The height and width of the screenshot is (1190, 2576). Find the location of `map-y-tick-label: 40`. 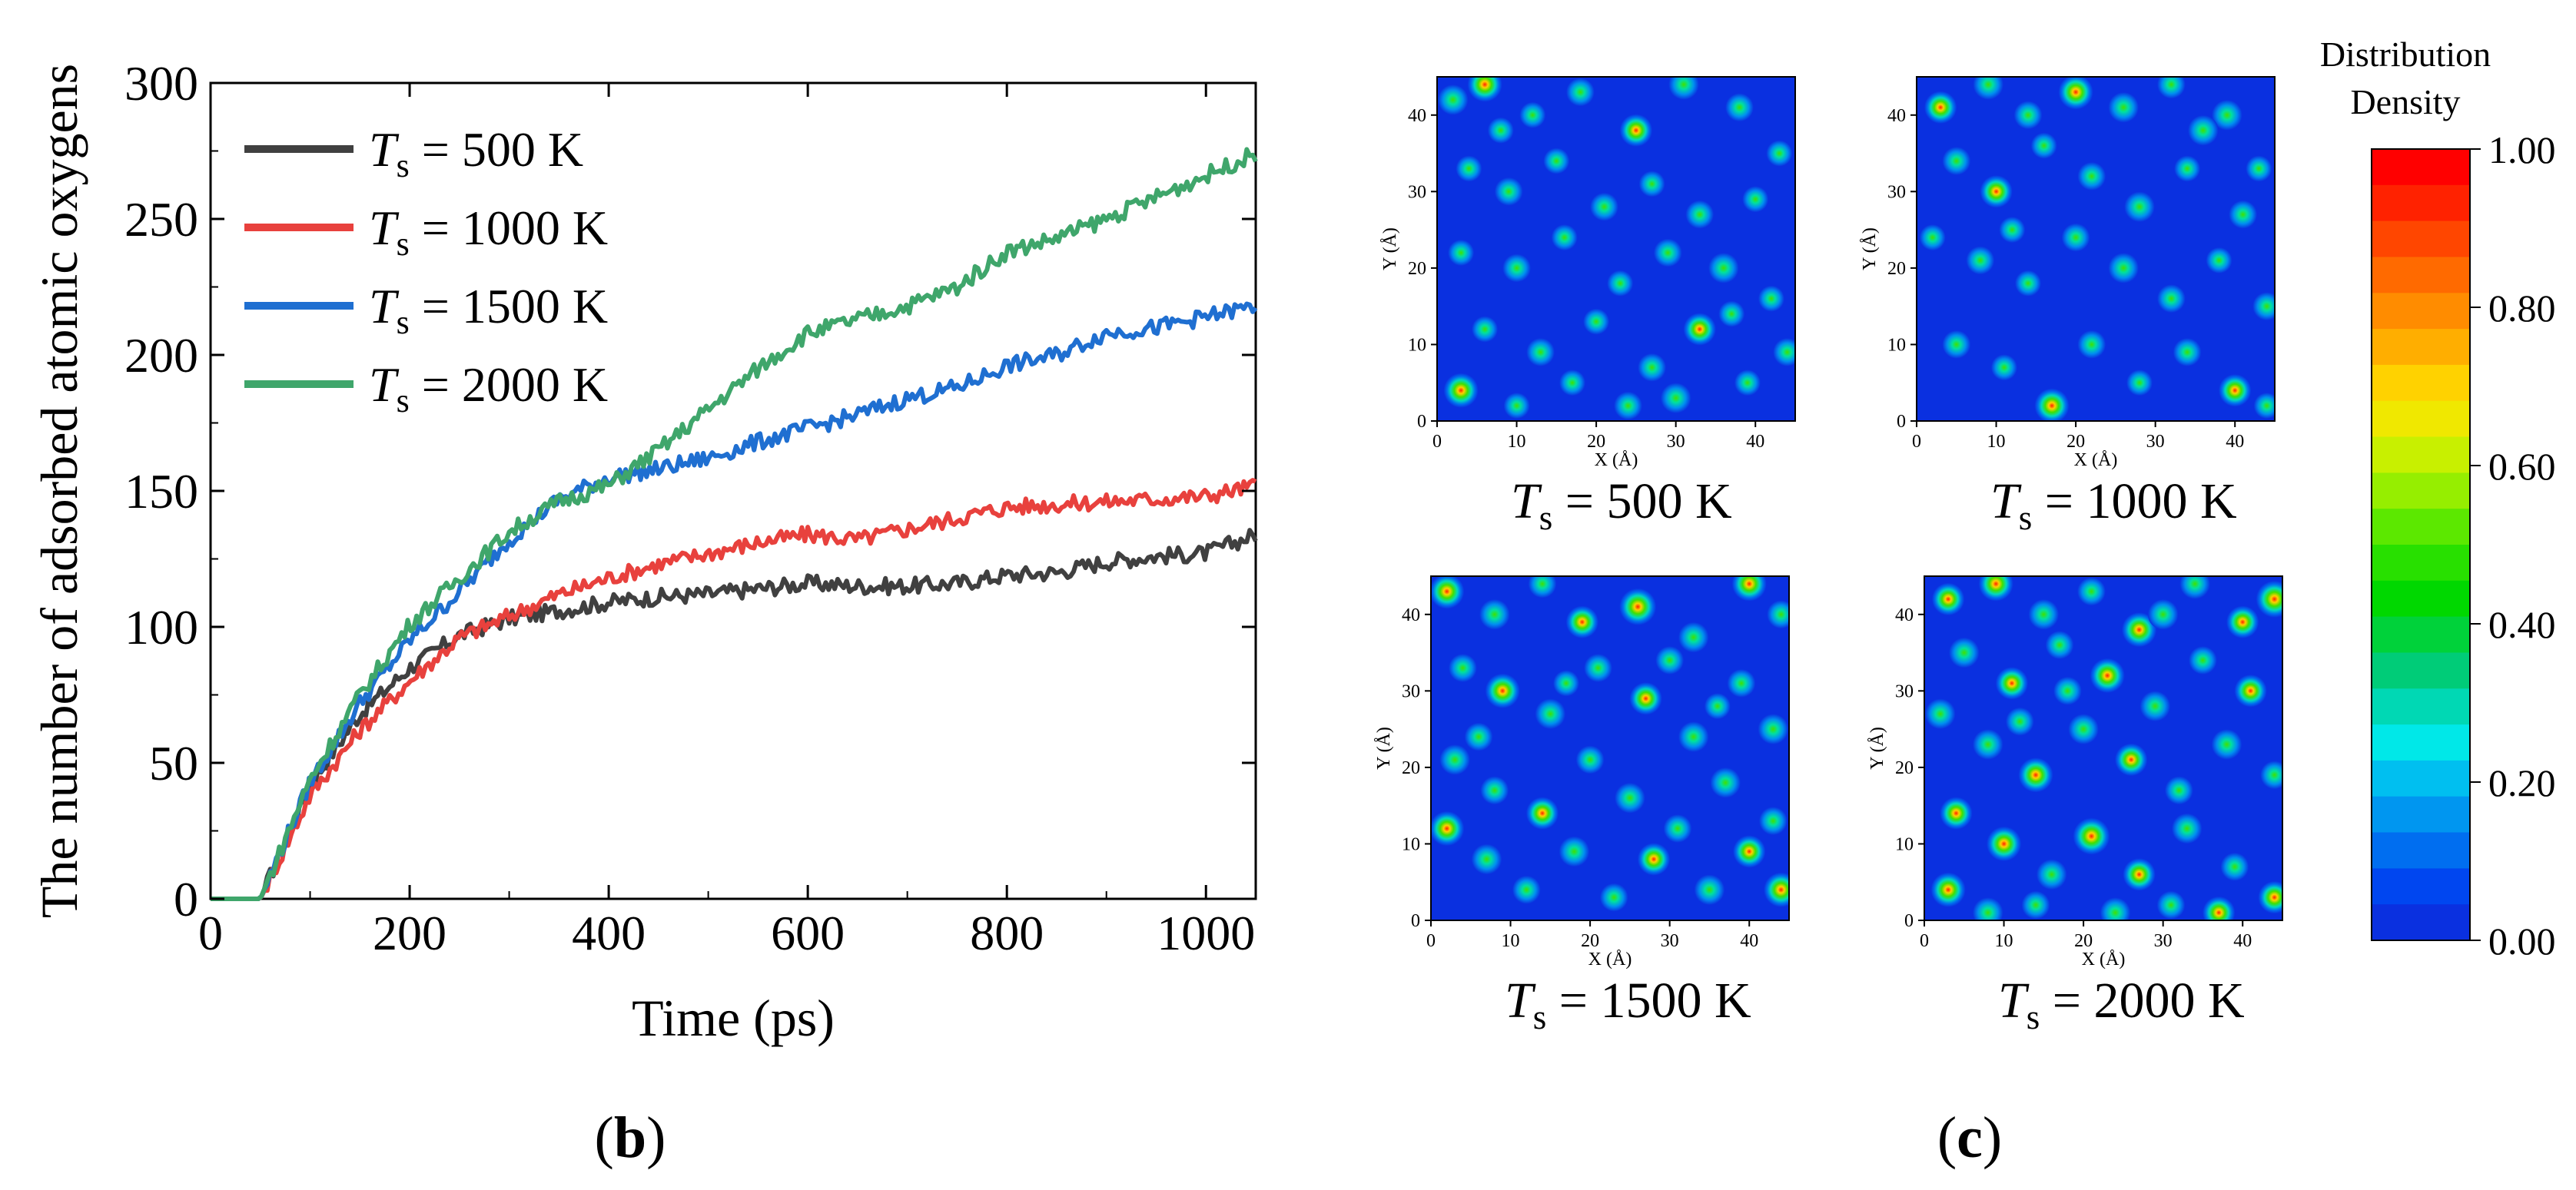

map-y-tick-label: 40 is located at coordinates (1897, 116).